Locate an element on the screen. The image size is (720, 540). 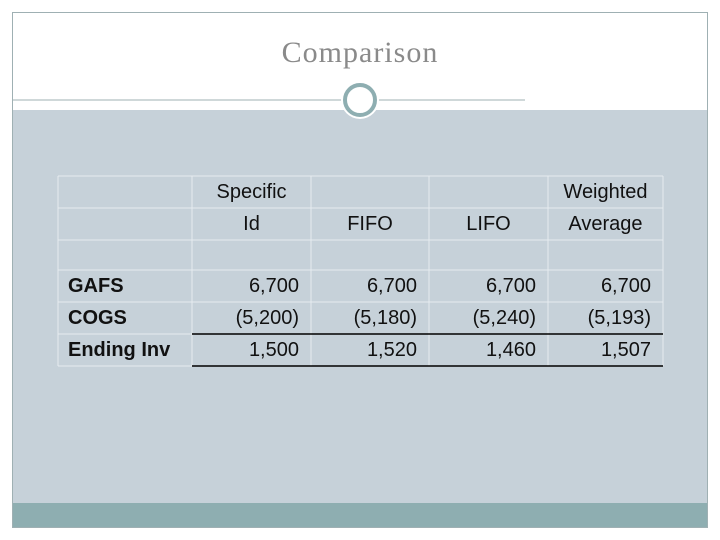
column-header: FIFO is located at coordinates (370, 224).